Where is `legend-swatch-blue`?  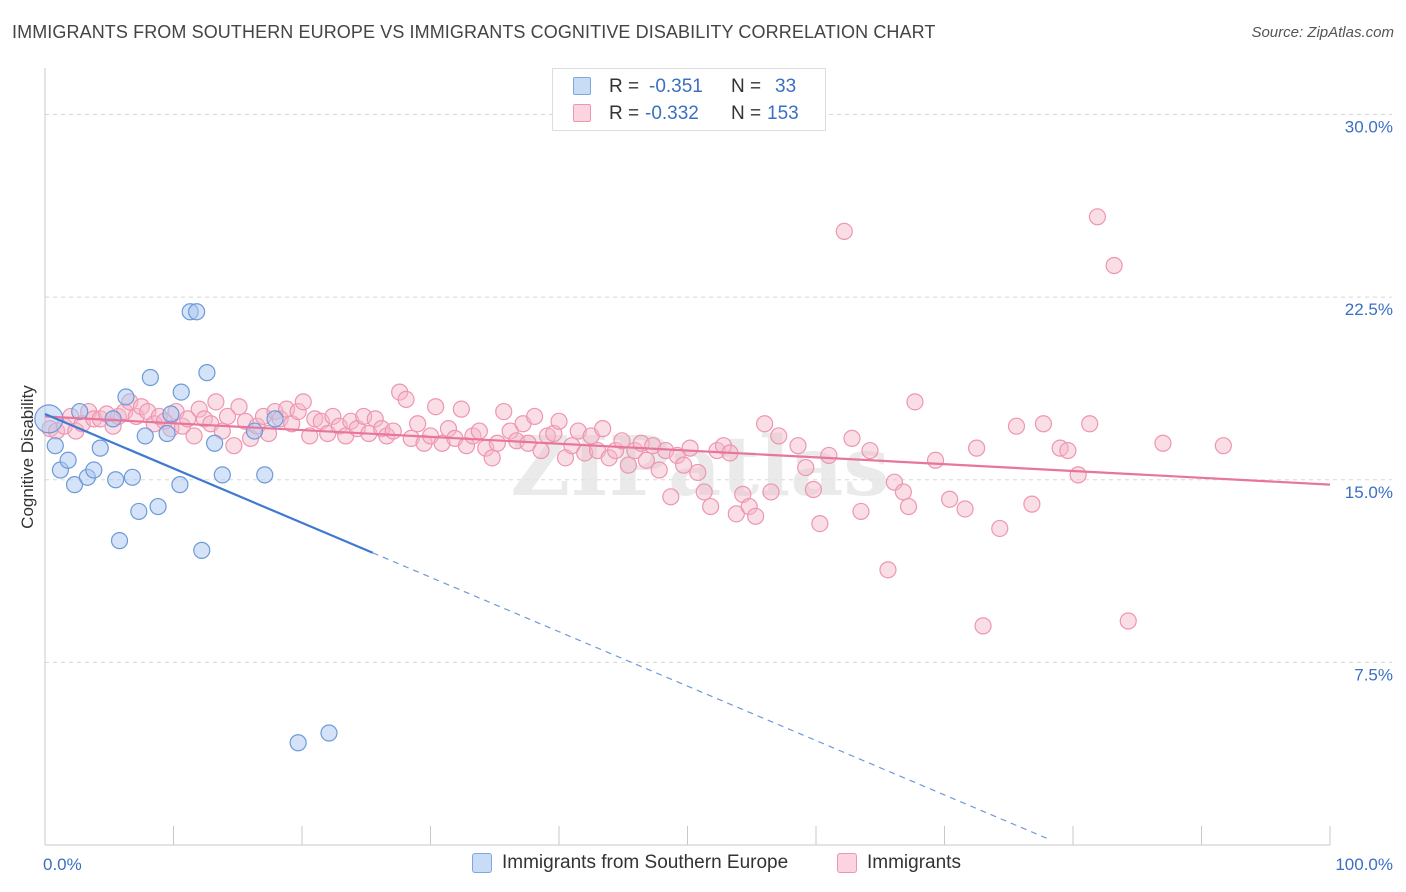 legend-swatch-blue is located at coordinates (582, 86).